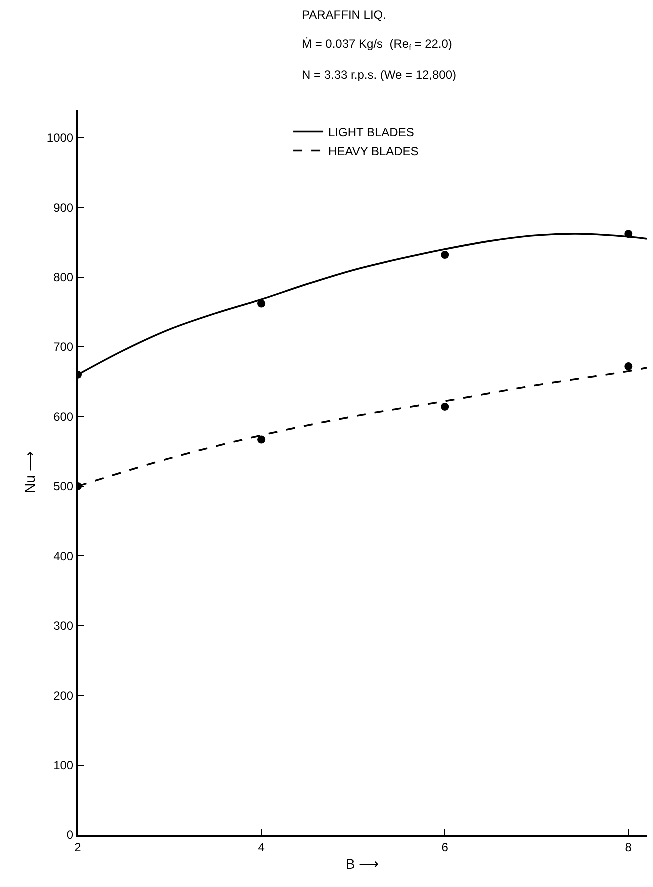 This screenshot has height=887, width=653. What do you see at coordinates (373, 151) in the screenshot?
I see `legend-label: HEAVY BLADES` at bounding box center [373, 151].